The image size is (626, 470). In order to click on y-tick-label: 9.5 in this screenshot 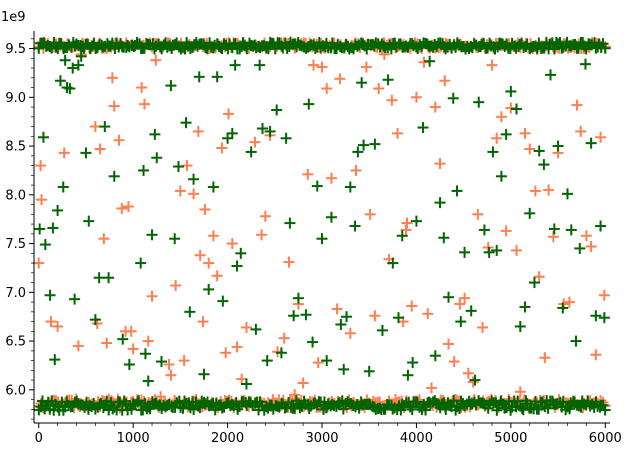, I will do `click(15, 49)`.